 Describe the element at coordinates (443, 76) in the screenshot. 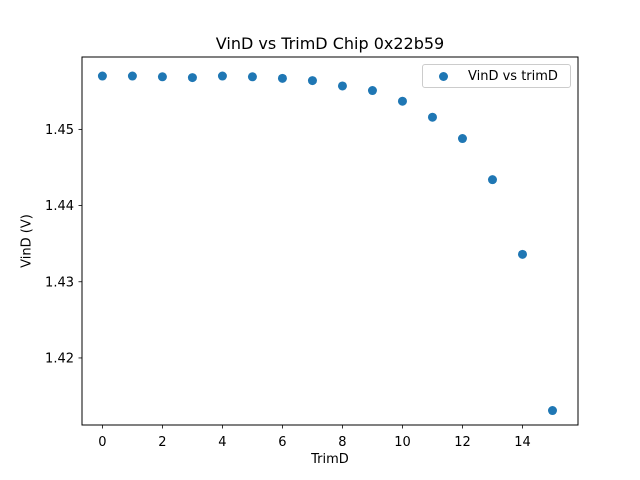

I see `legend-marker-icon` at that location.